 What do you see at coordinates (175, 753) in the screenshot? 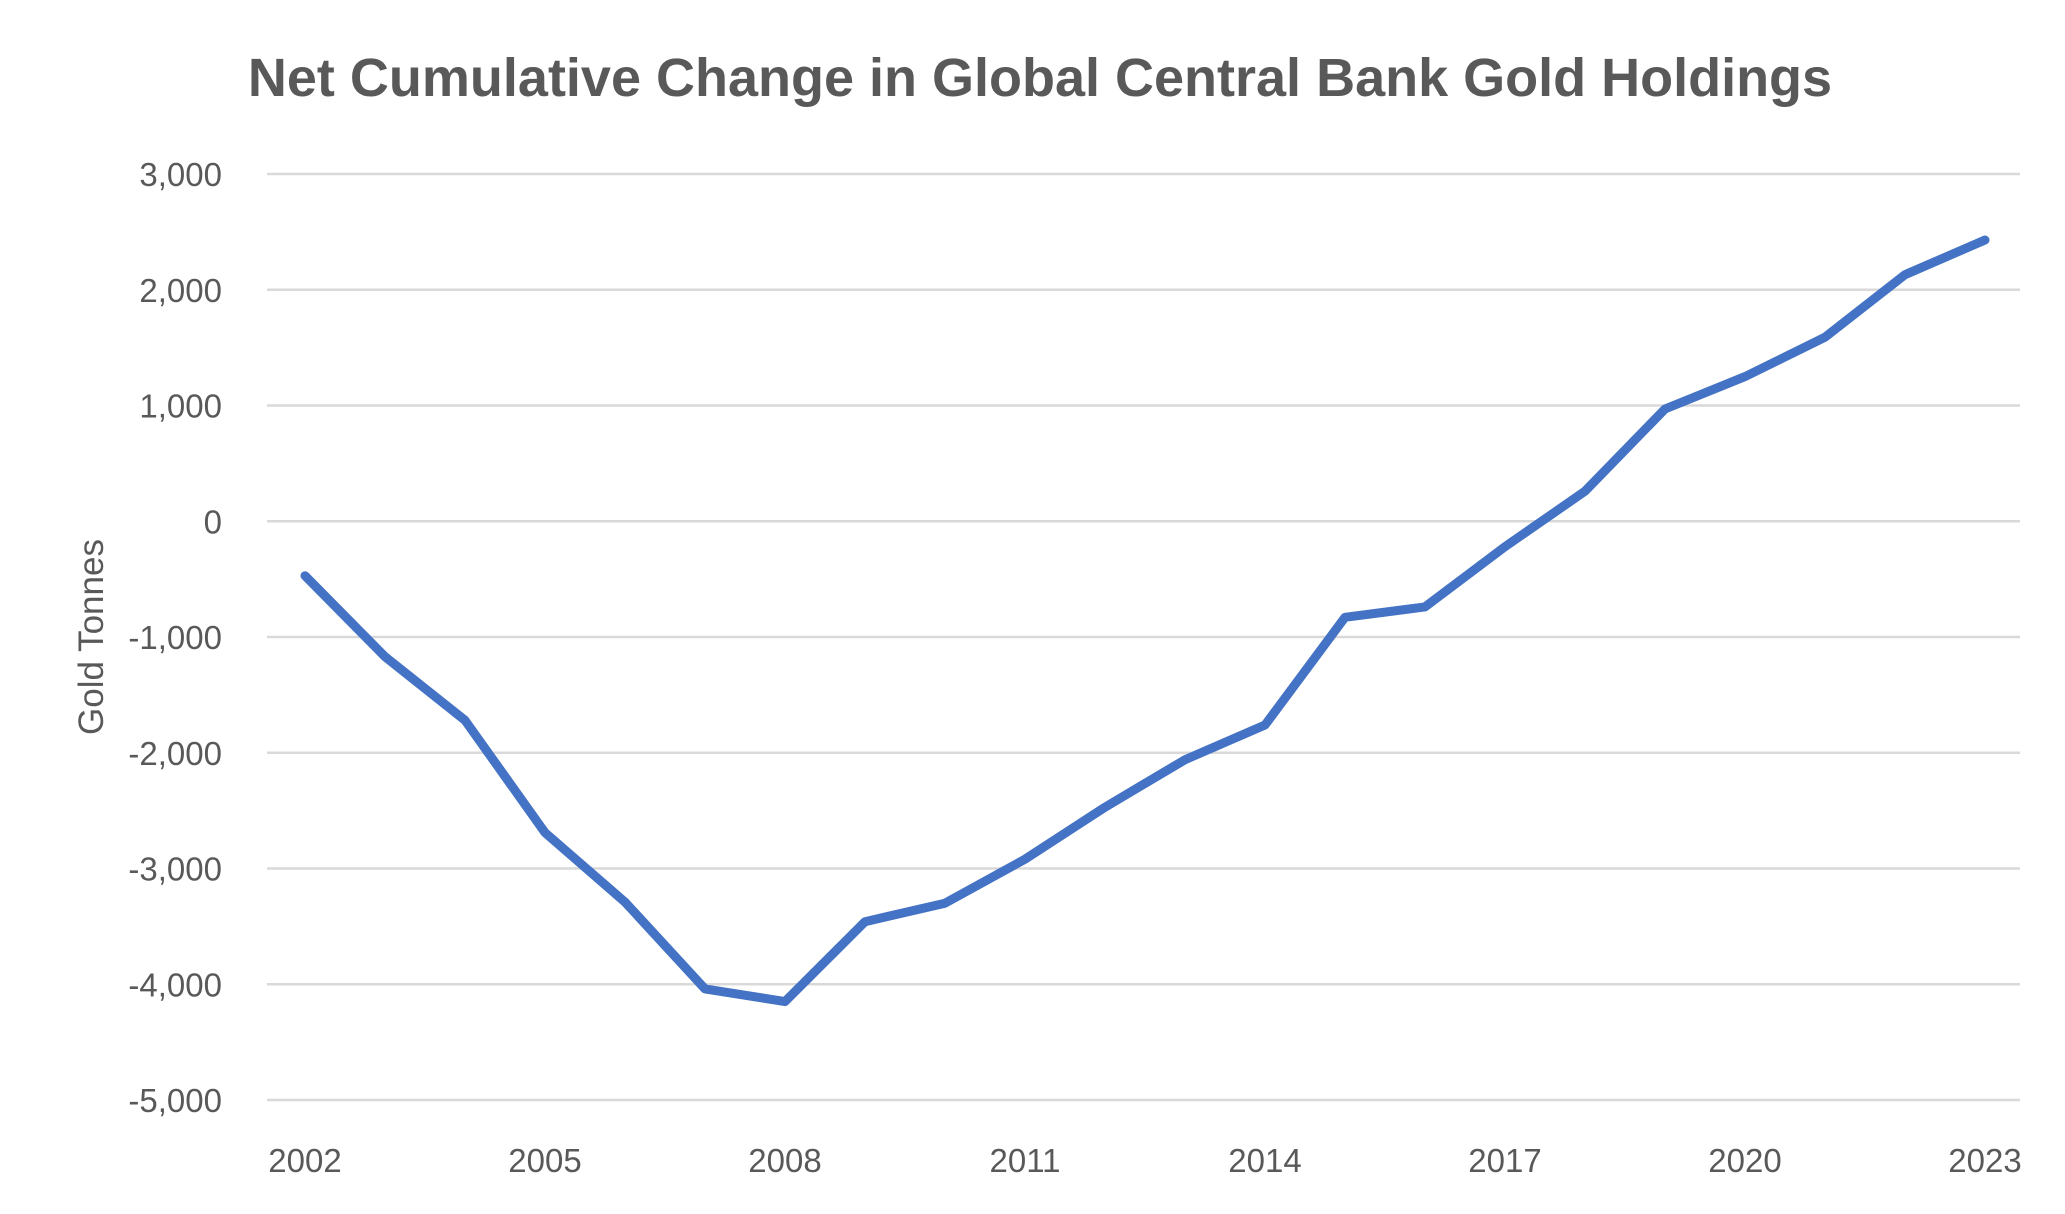
I see `y-tick-label: -2,000` at bounding box center [175, 753].